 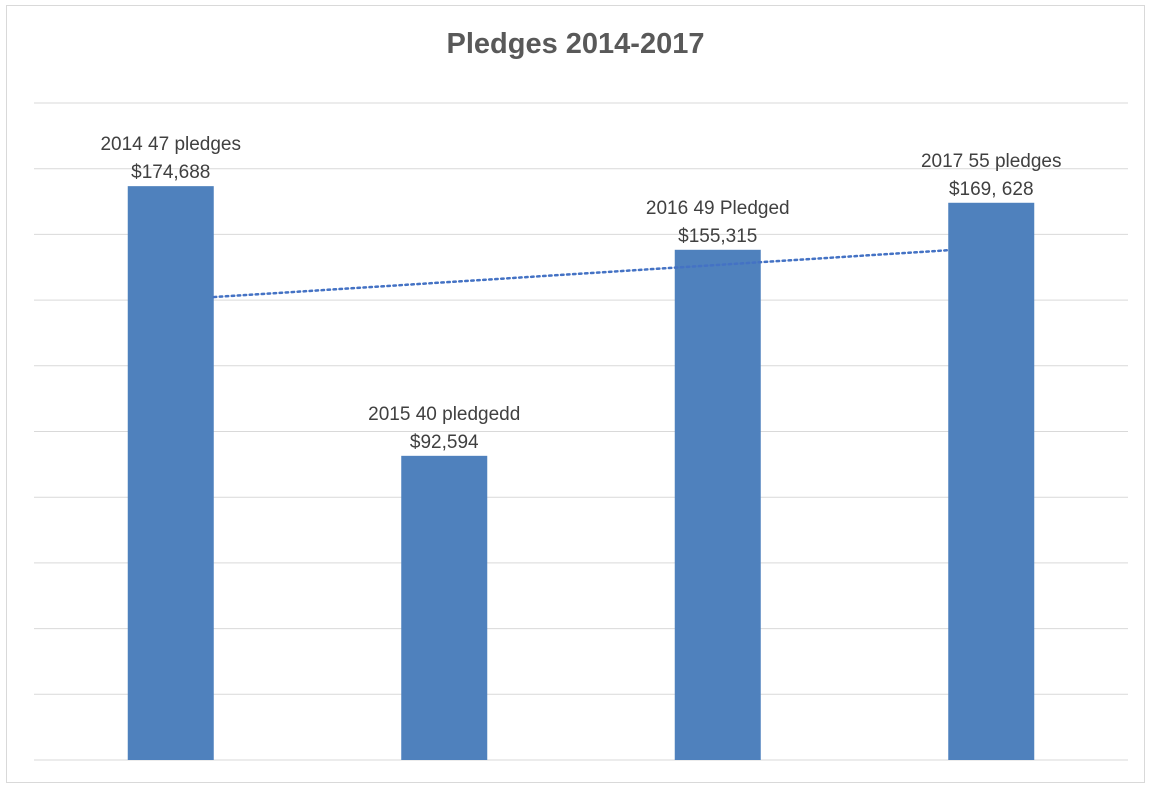 I want to click on data-label-2017-line-2: $169, 628, so click(x=991, y=189).